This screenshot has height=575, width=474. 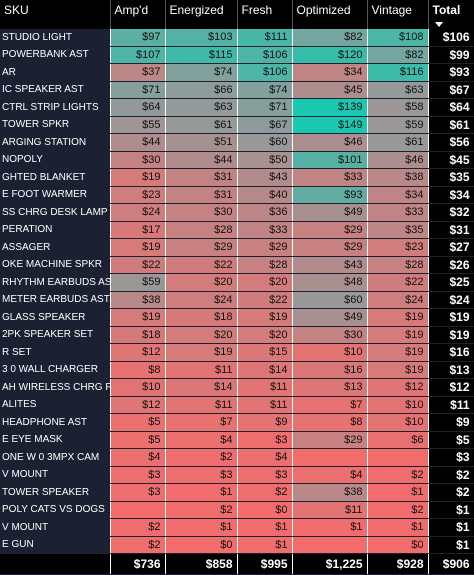 What do you see at coordinates (55, 440) in the screenshot?
I see `sku-cell: E EYE MASK` at bounding box center [55, 440].